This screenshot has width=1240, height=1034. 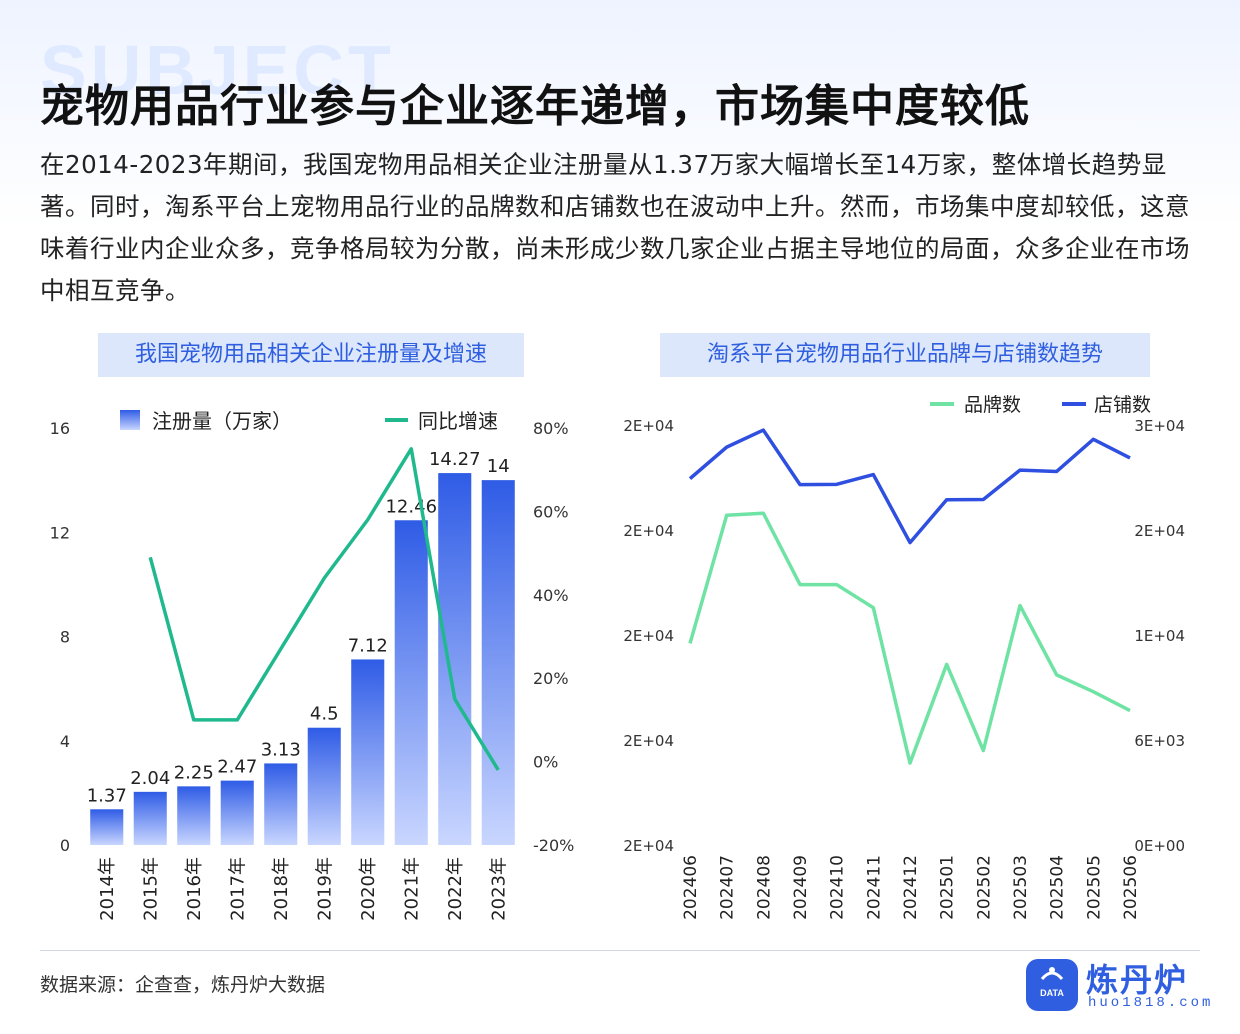 What do you see at coordinates (324, 889) in the screenshot?
I see `x-tick-label: 2019年` at bounding box center [324, 889].